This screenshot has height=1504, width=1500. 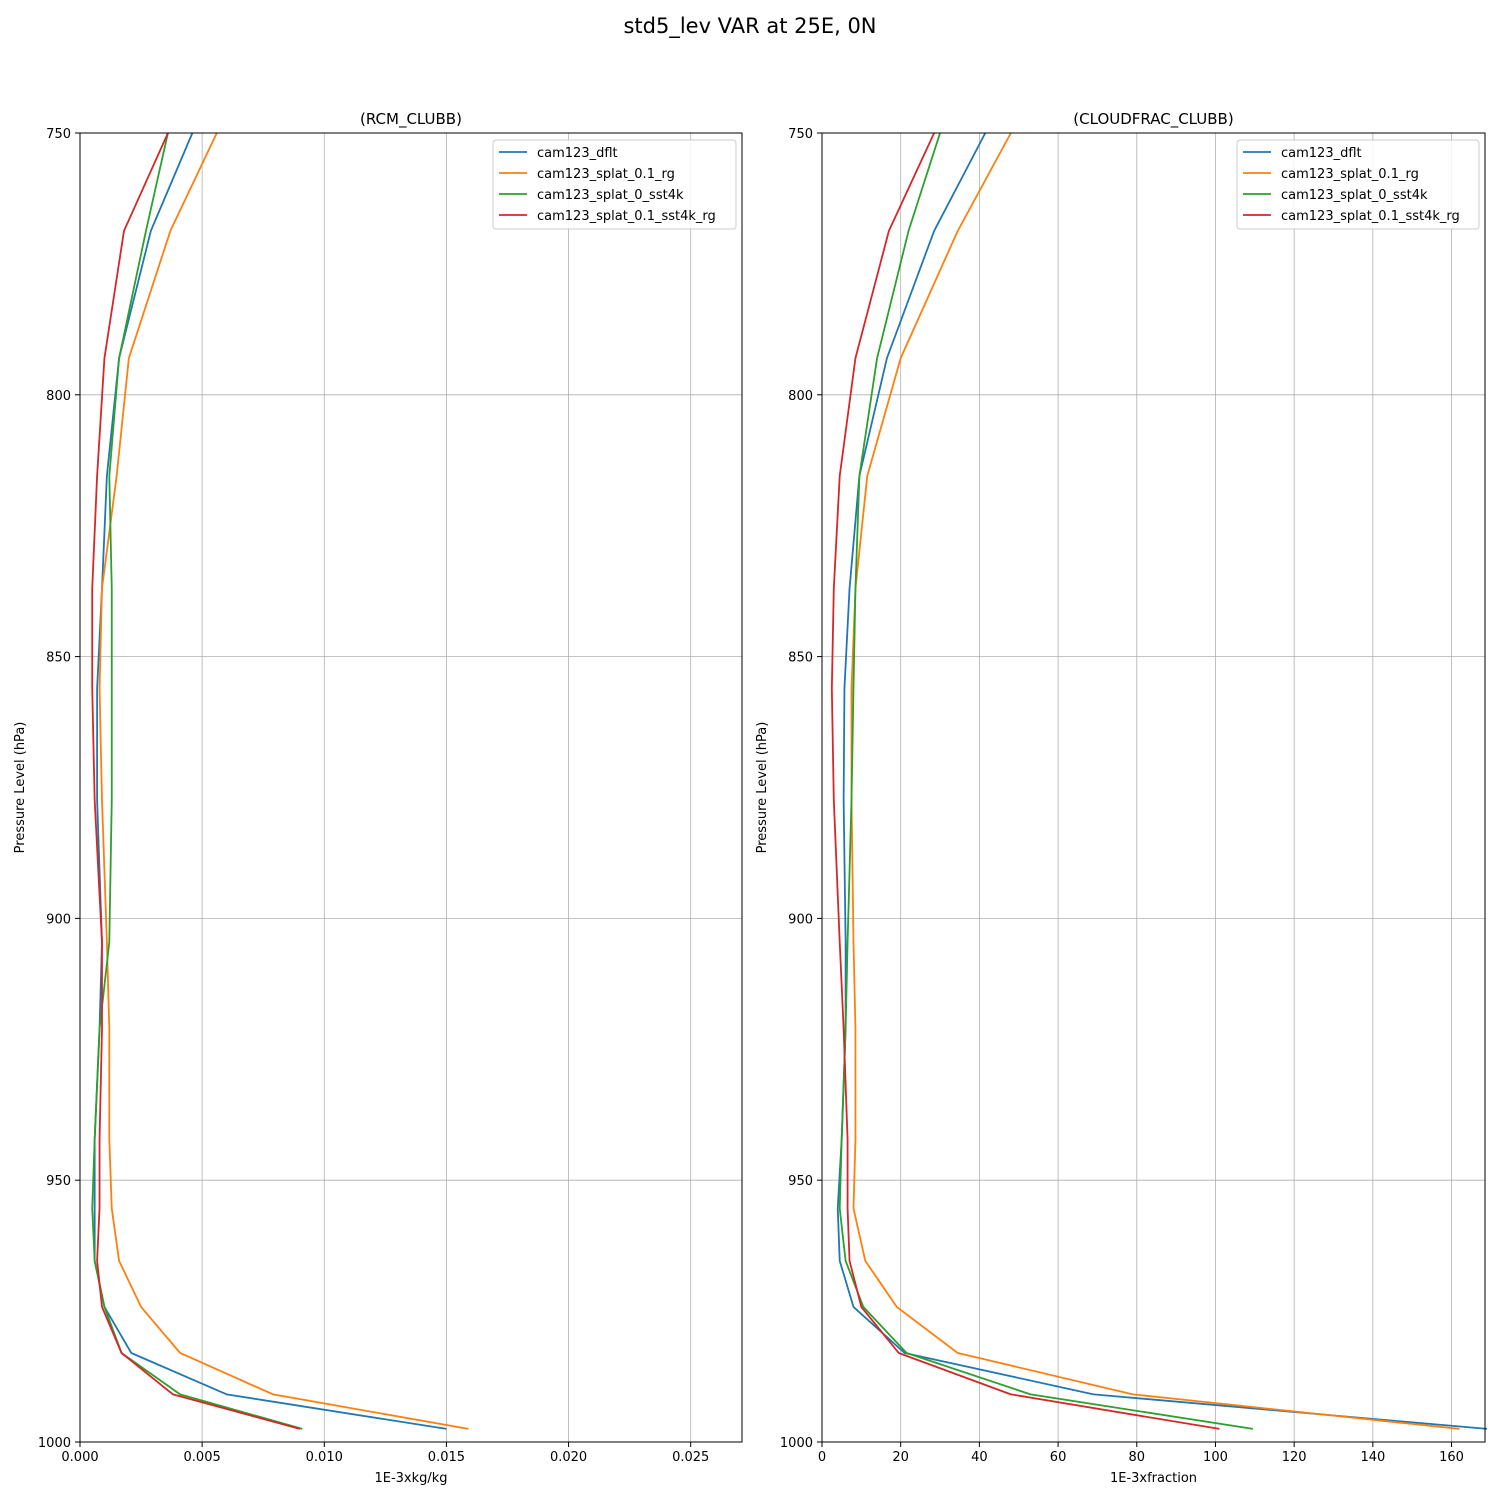 What do you see at coordinates (690, 1457) in the screenshot?
I see `x-tick-label: 0.025` at bounding box center [690, 1457].